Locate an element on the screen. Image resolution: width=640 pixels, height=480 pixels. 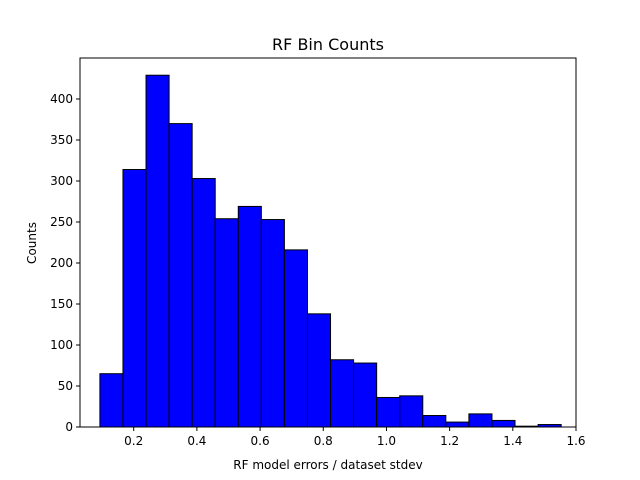
x-axis: 0.2 0.4 0.6 0.8 1.0 1.2 1.4 1.6 is located at coordinates (355, 437).